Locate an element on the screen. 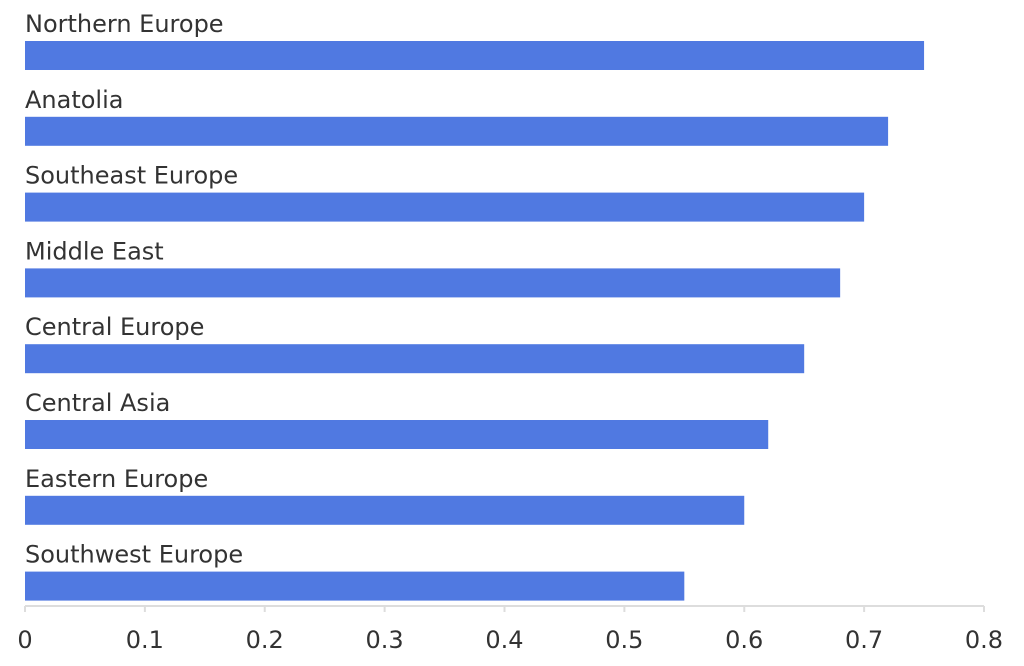 The height and width of the screenshot is (666, 1024). bar-southeast-europe is located at coordinates (445, 207).